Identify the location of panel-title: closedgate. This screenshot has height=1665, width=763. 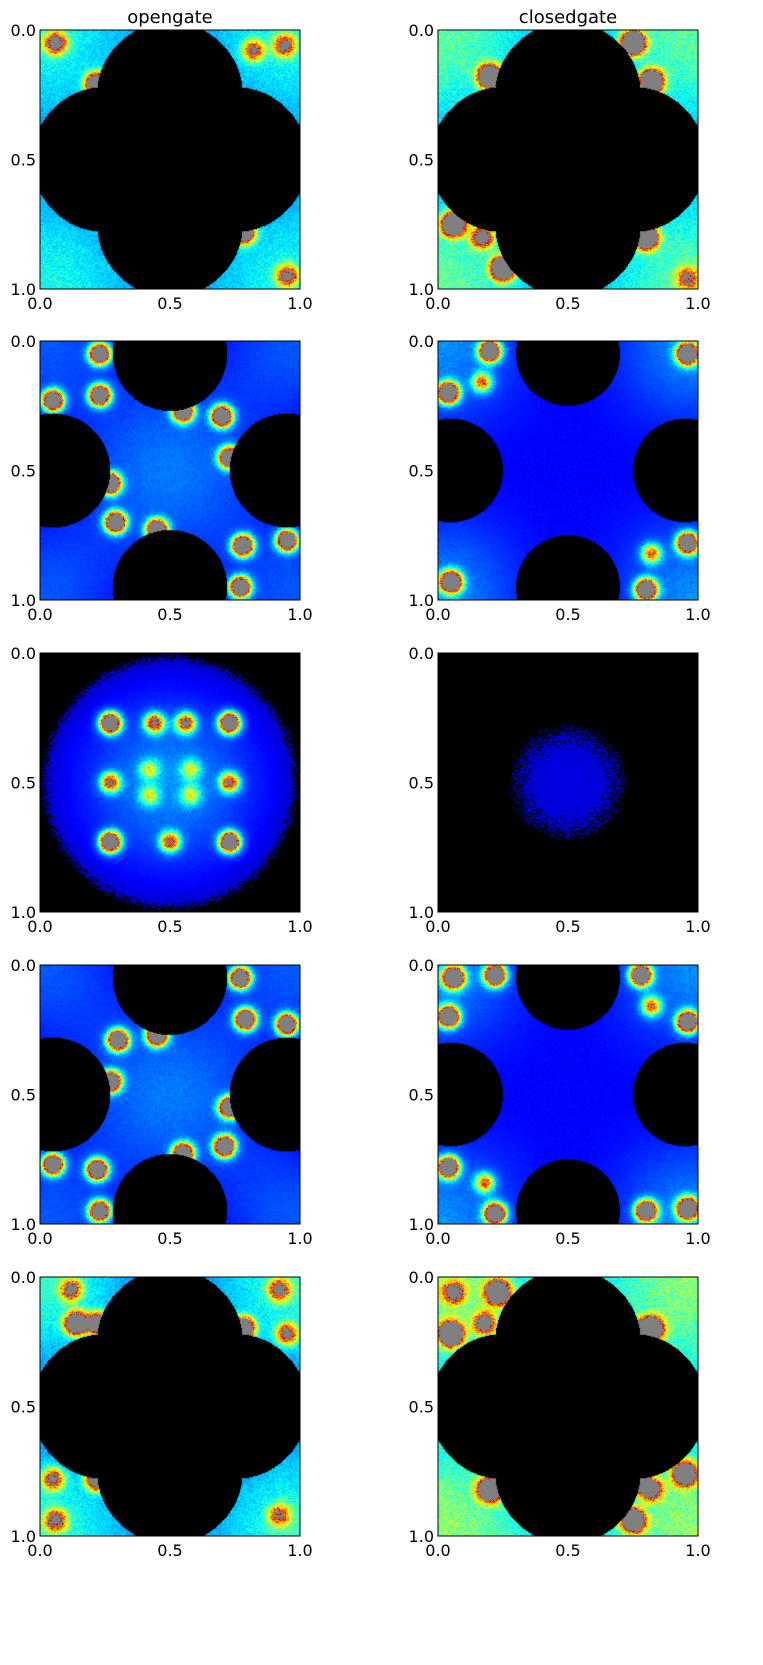
(568, 17).